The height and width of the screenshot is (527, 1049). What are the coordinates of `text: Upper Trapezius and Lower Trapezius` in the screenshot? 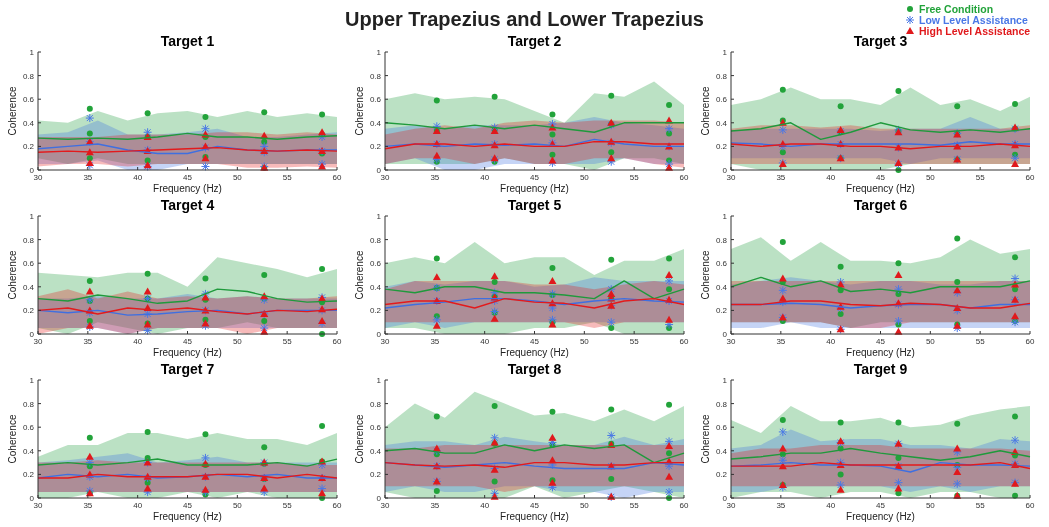 It's located at (524, 19).